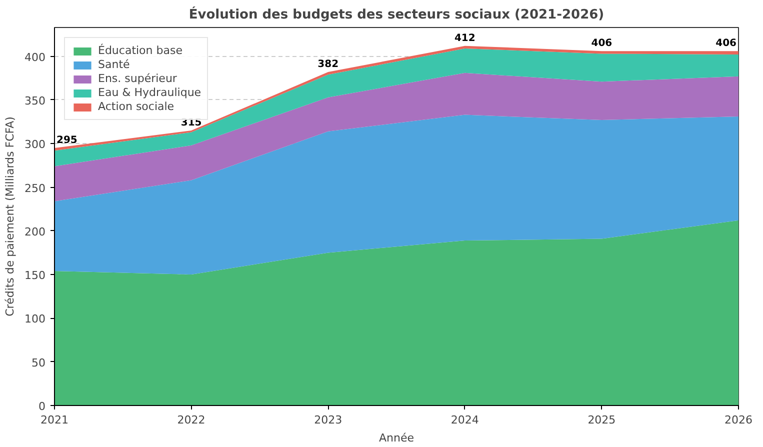 The height and width of the screenshot is (447, 763). I want to click on y-tick-label: 150, so click(35, 275).